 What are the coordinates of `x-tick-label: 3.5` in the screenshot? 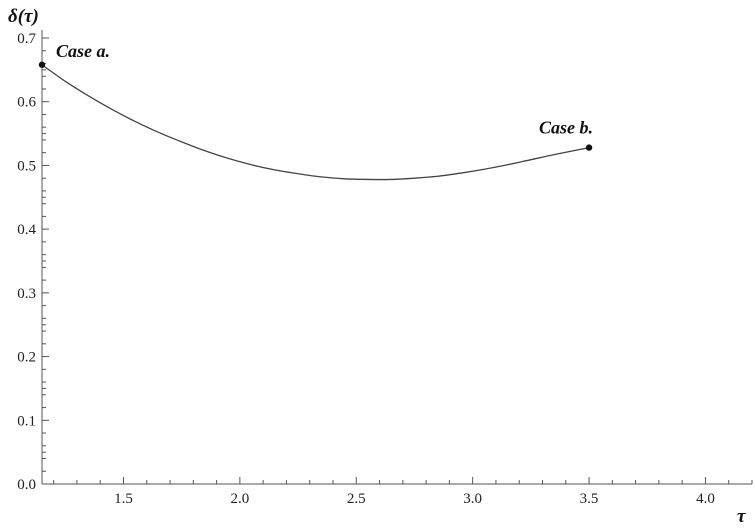 It's located at (589, 499).